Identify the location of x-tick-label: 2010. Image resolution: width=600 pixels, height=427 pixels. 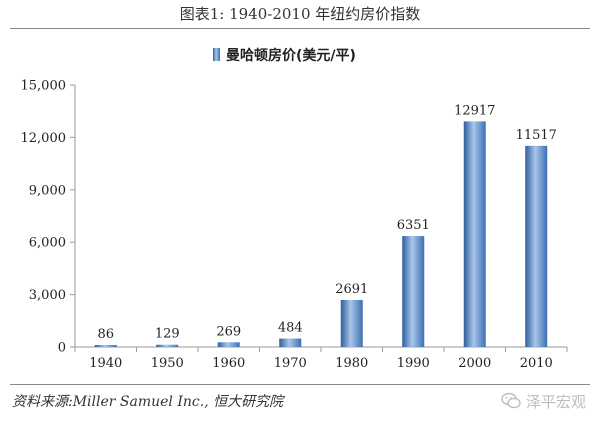
(536, 363).